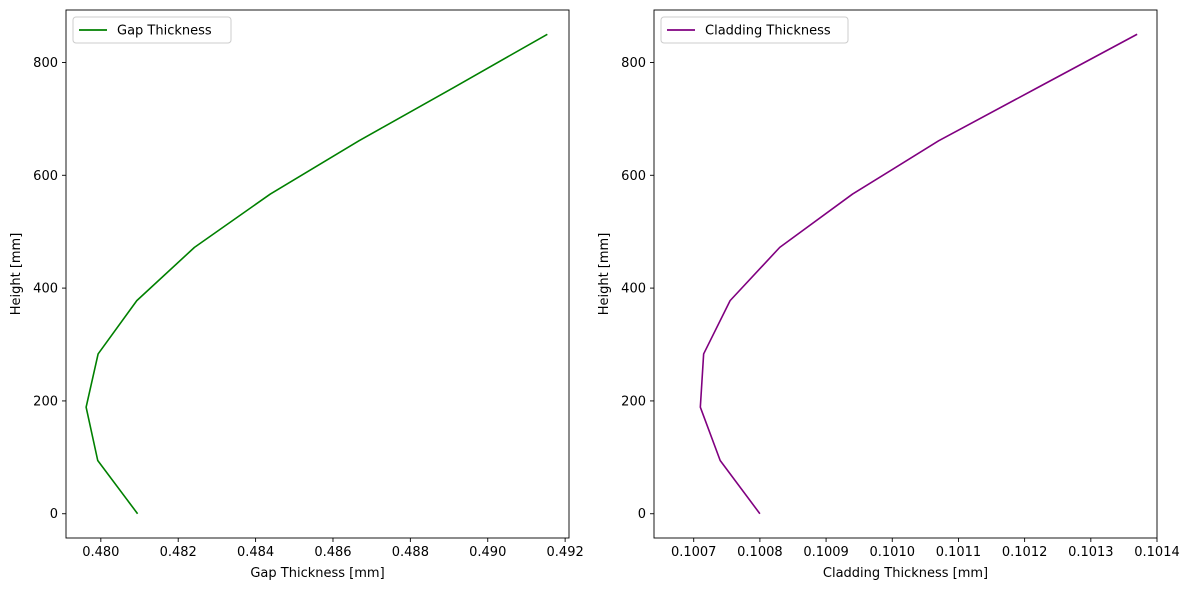 The height and width of the screenshot is (590, 1189). What do you see at coordinates (1025, 552) in the screenshot?
I see `x-tick-label: 0.1012` at bounding box center [1025, 552].